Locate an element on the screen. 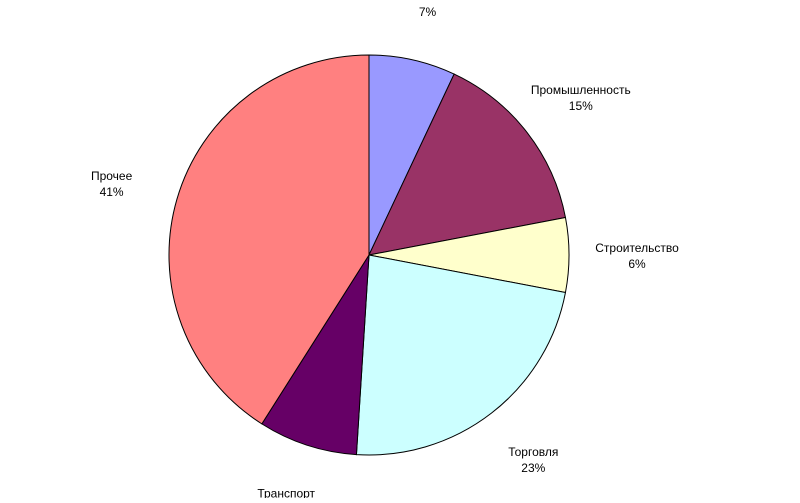 Image resolution: width=800 pixels, height=503 pixels. pie-slice-industry is located at coordinates (467, 164).